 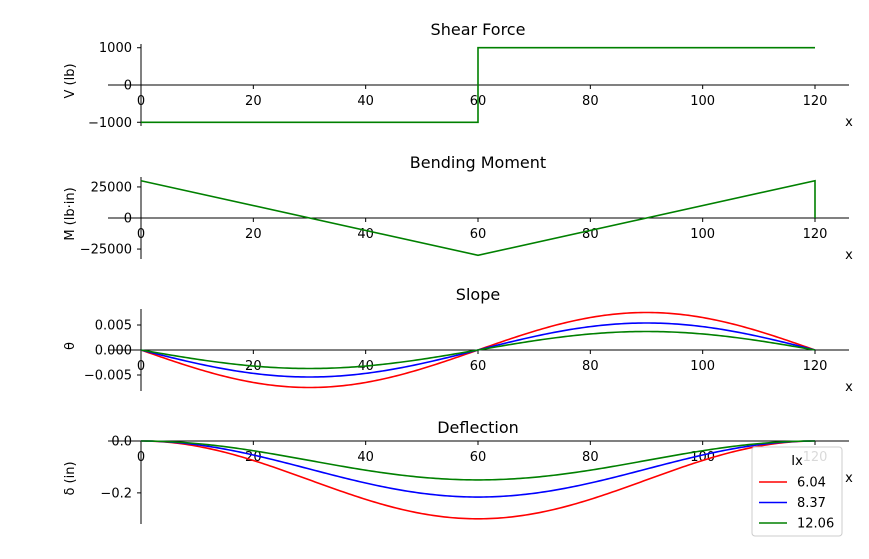 What do you see at coordinates (70, 213) in the screenshot?
I see `y-axis-label: M (lb·in)` at bounding box center [70, 213].